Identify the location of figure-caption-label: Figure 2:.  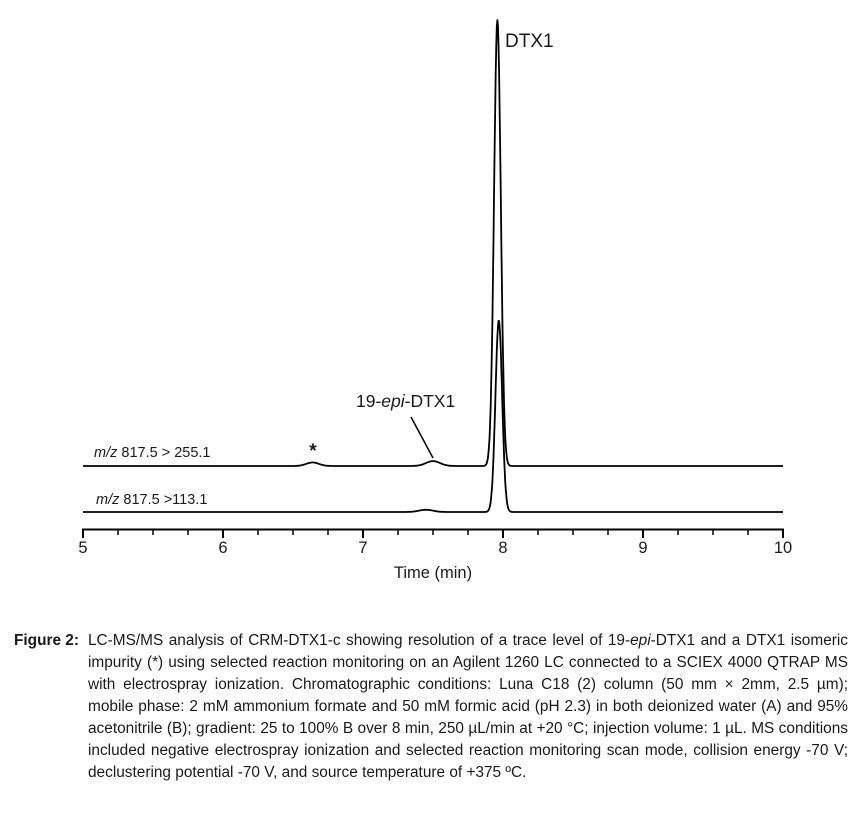
(46, 640).